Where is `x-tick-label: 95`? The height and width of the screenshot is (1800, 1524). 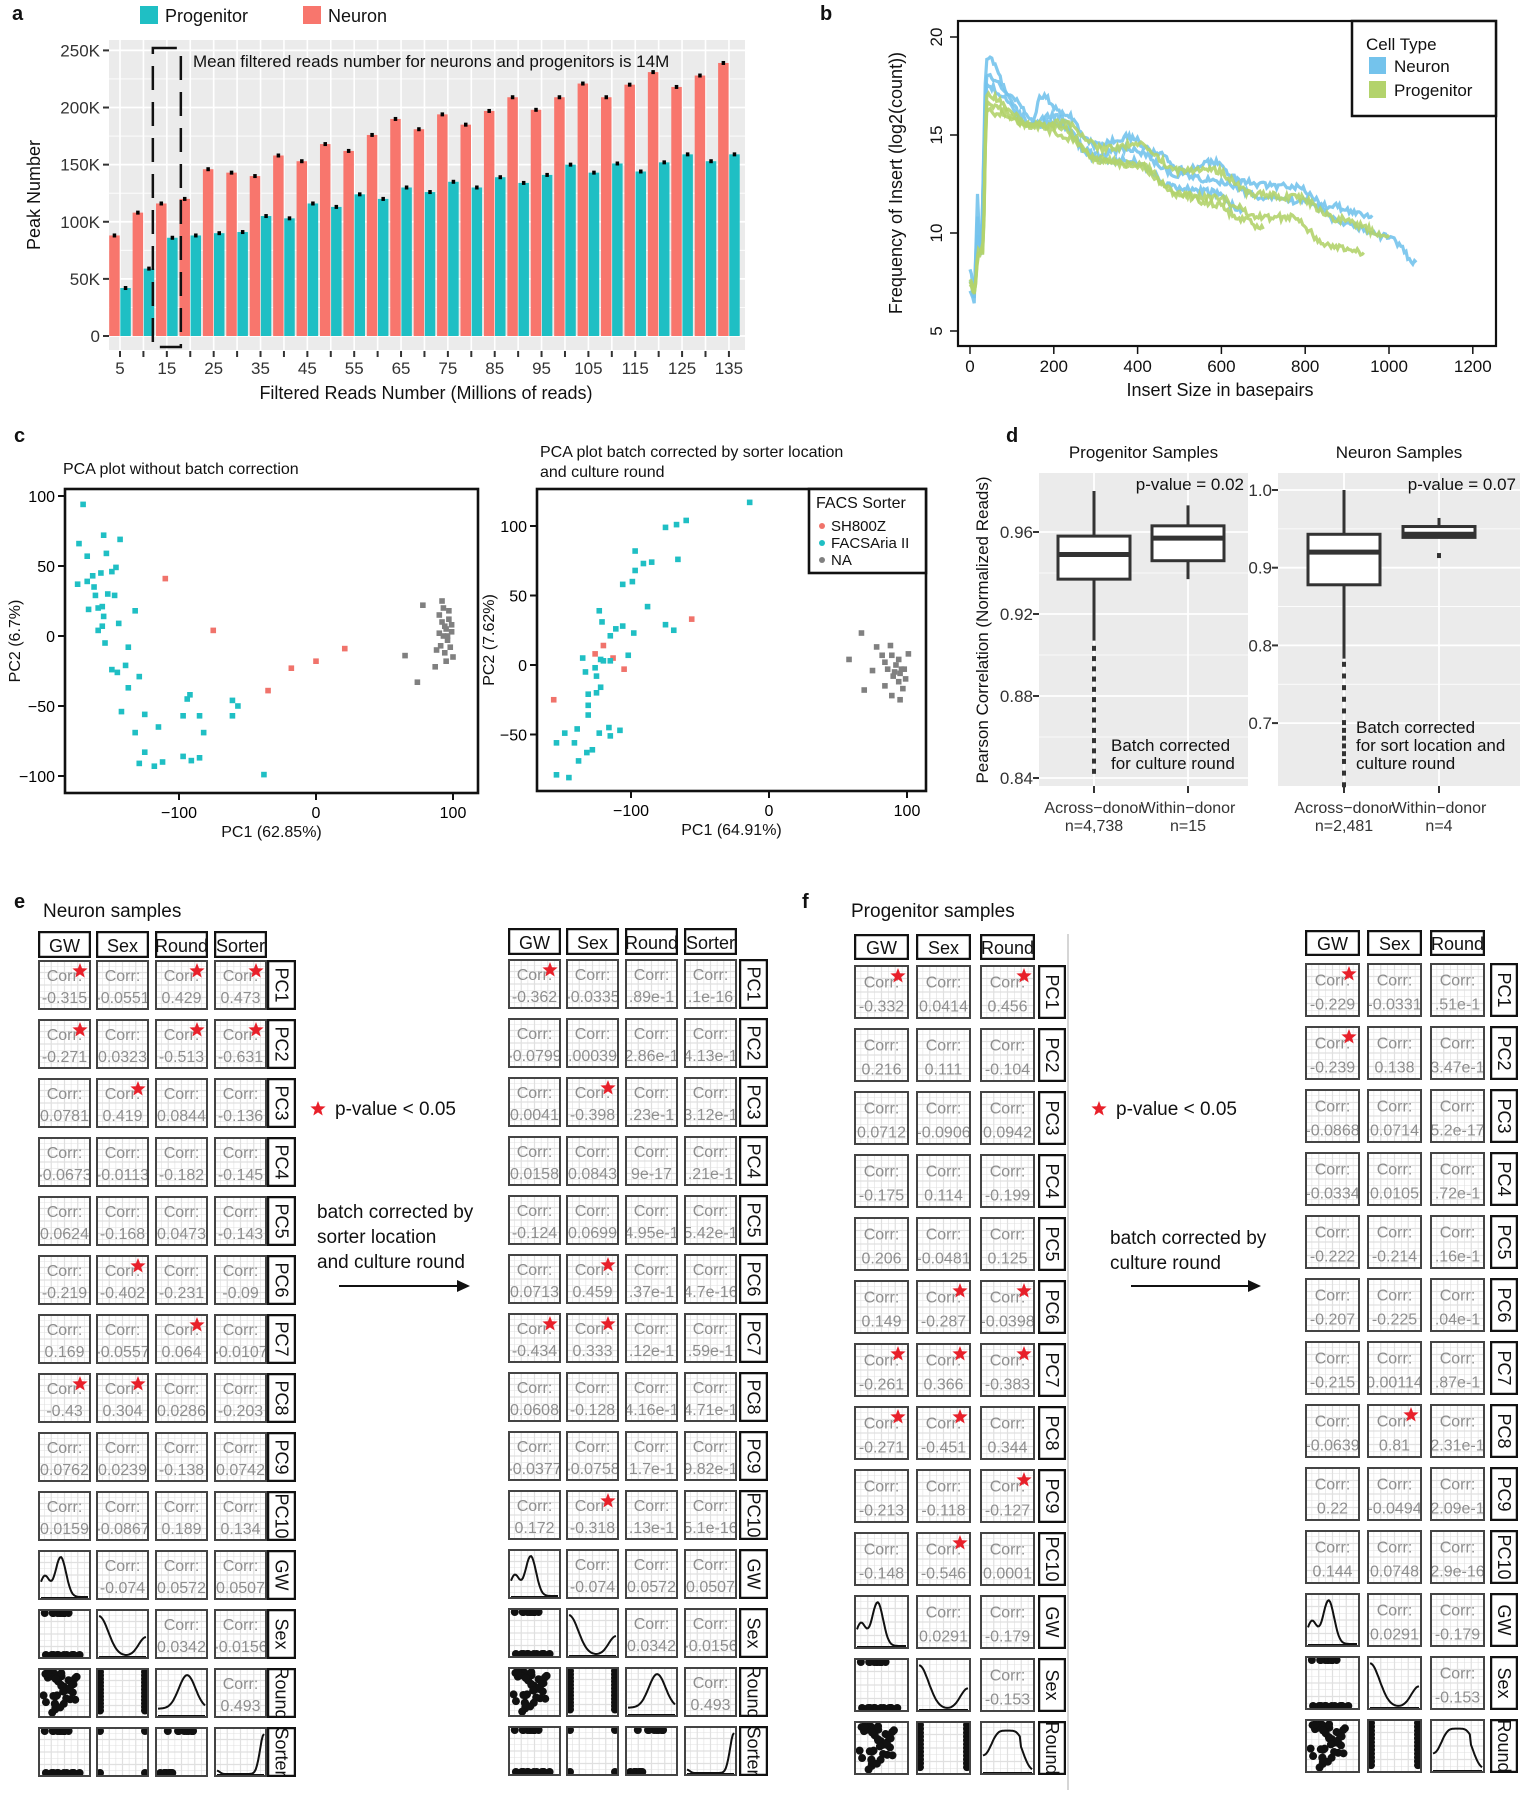
x-tick-label: 95 is located at coordinates (541, 368).